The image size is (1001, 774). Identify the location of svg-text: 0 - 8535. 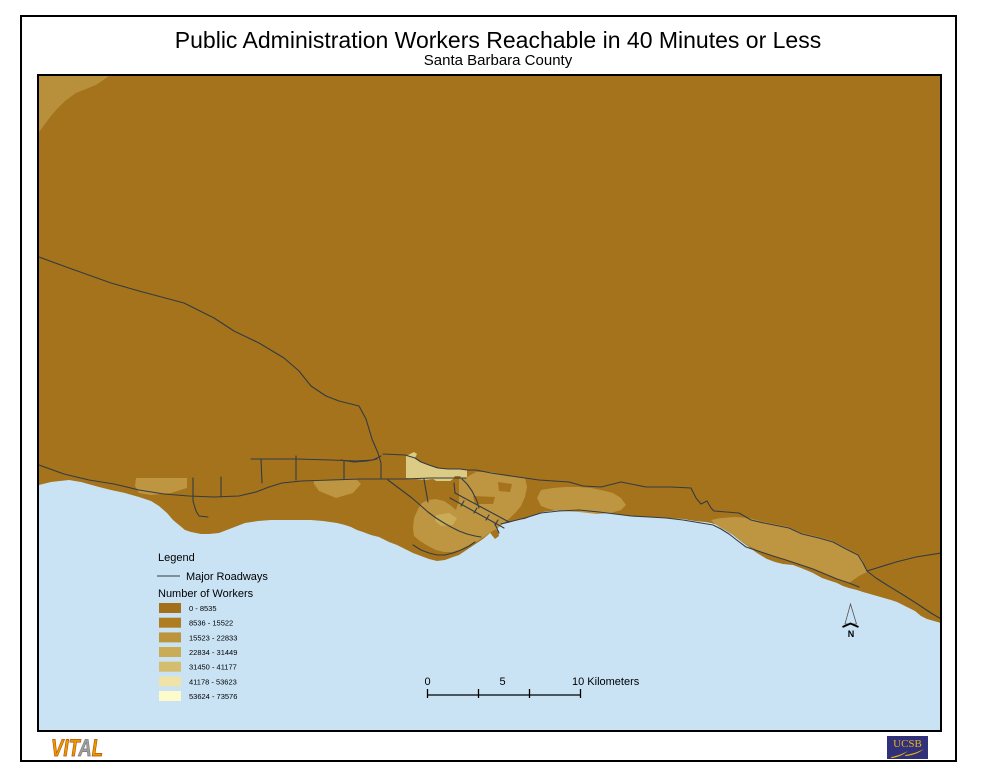
(203, 608).